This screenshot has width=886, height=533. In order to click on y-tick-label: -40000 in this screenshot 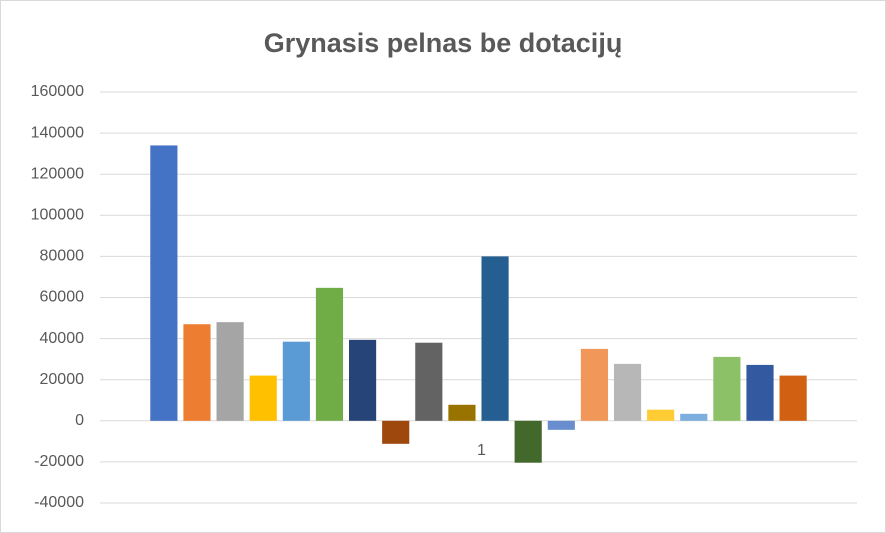, I will do `click(59, 502)`.